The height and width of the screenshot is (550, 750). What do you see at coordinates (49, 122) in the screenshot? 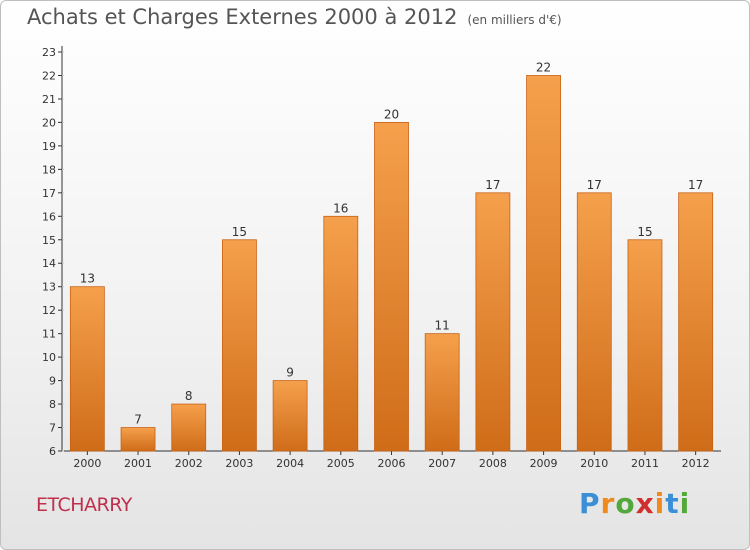
I see `y-tick-label: 20` at bounding box center [49, 122].